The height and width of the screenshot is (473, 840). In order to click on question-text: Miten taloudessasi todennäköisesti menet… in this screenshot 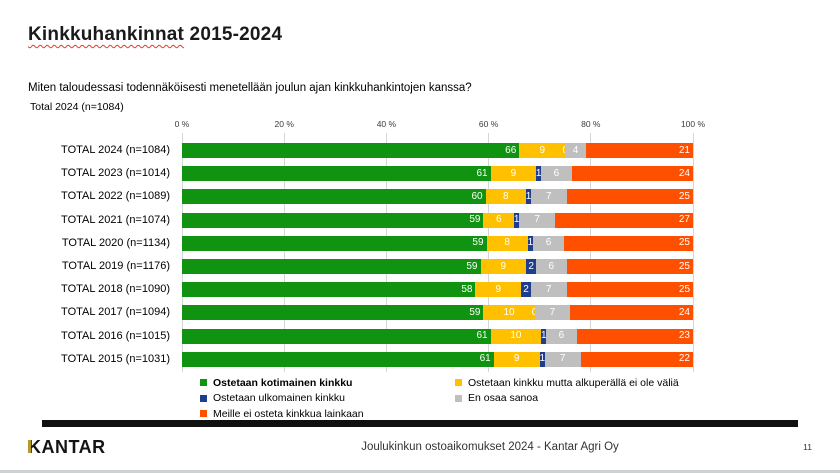, I will do `click(250, 88)`.